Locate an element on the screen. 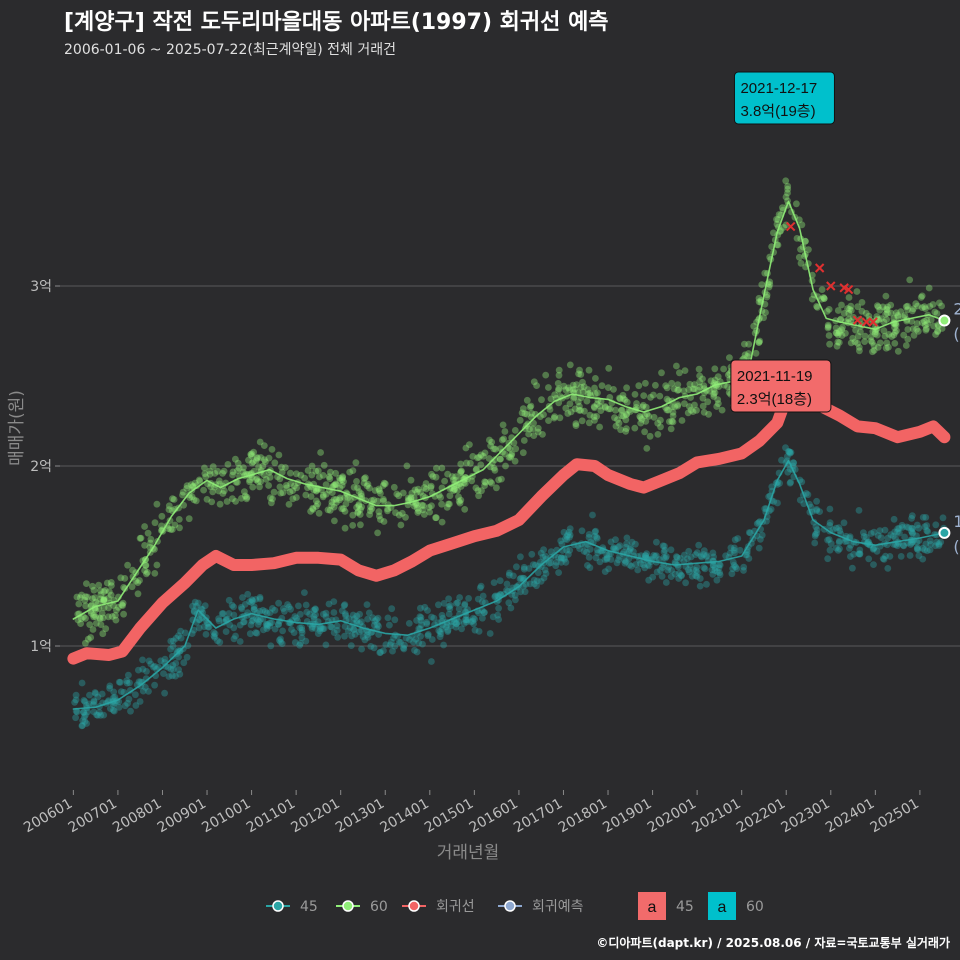 Image resolution: width=960 pixels, height=960 pixels. legend-item-회귀예측: 회귀예측 is located at coordinates (541, 907).